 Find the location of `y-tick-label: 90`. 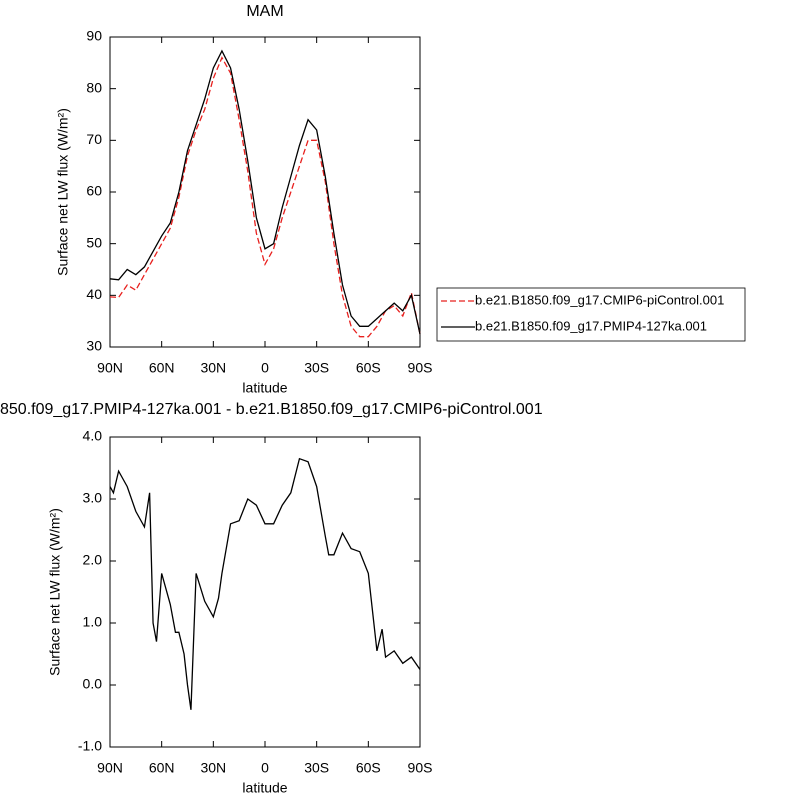

y-tick-label: 90 is located at coordinates (94, 36).